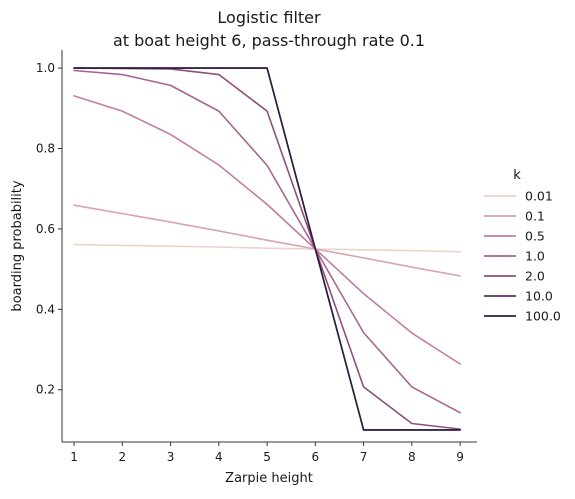 This screenshot has width=575, height=499. Describe the element at coordinates (269, 17) in the screenshot. I see `chart-title: Logistic filter` at that location.